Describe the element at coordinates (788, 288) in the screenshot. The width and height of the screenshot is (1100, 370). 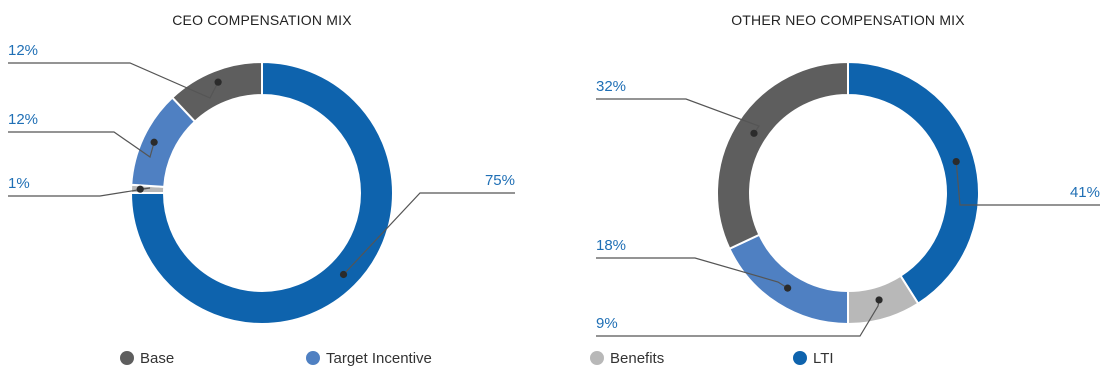
I see `neo-marker-target-incentive` at that location.